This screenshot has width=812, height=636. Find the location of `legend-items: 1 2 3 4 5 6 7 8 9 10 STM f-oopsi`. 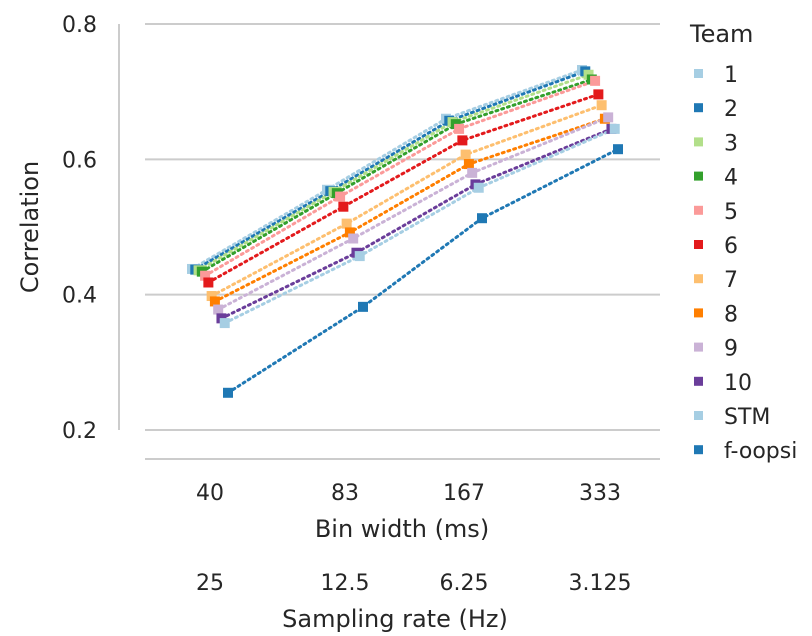

legend-items: 1 2 3 4 5 6 7 8 9 10 STM f-oopsi is located at coordinates (745, 263).